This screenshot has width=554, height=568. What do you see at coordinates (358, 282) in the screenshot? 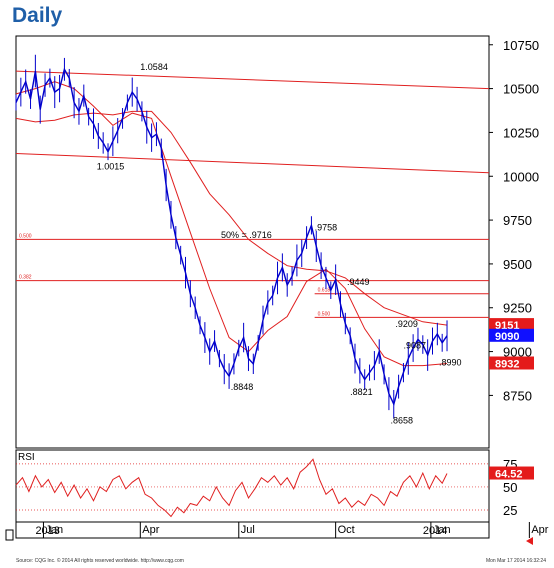
I see `price-annotation: .9449` at bounding box center [358, 282].